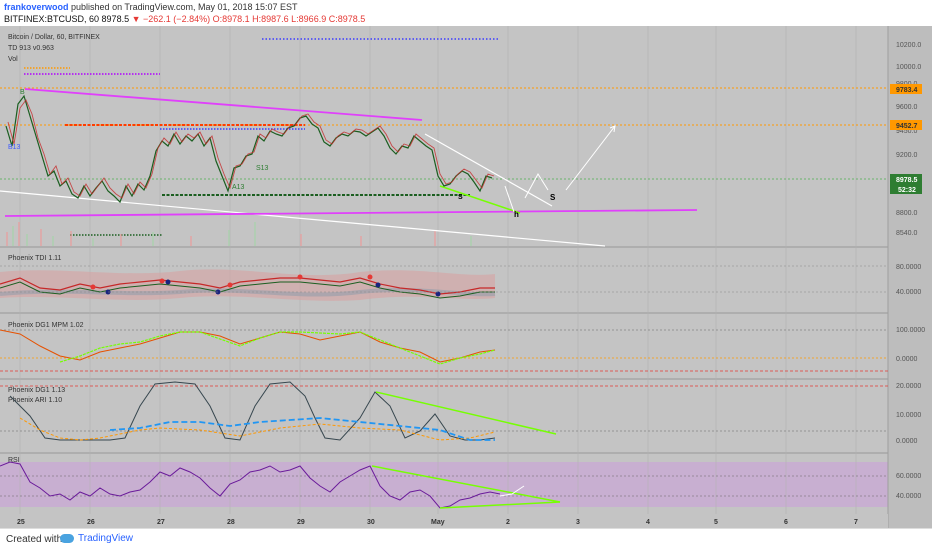  Describe the element at coordinates (908, 415) in the screenshot. I see `dg1-axis-tick: 10.0000` at that location.